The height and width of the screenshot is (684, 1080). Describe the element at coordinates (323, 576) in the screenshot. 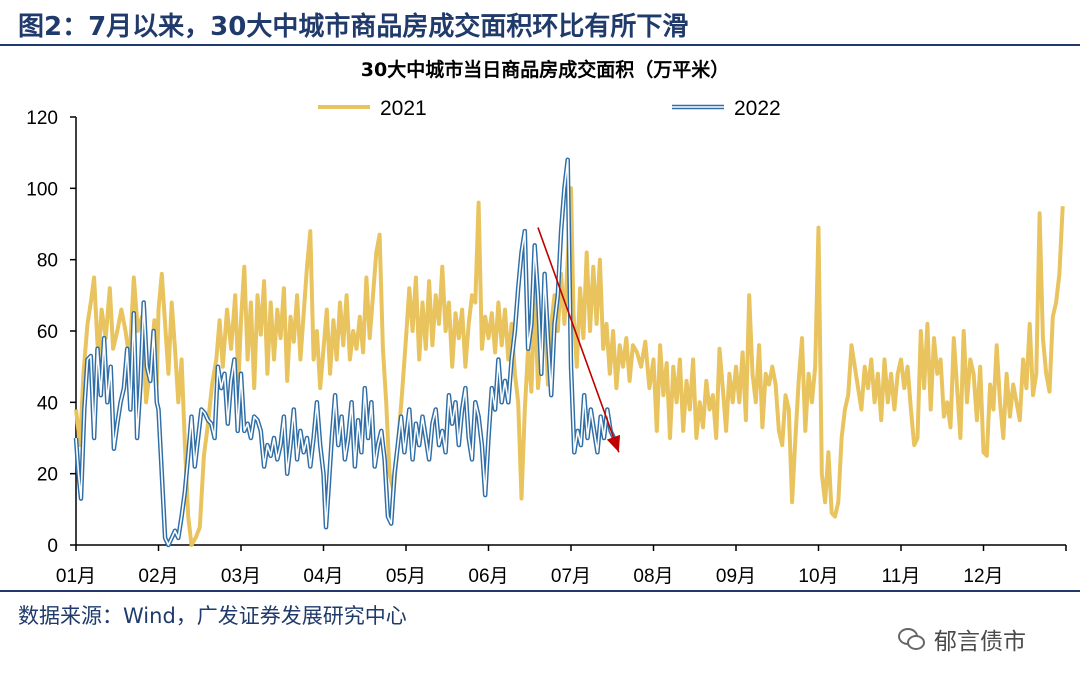

I see `x-tick-label: 04月` at that location.